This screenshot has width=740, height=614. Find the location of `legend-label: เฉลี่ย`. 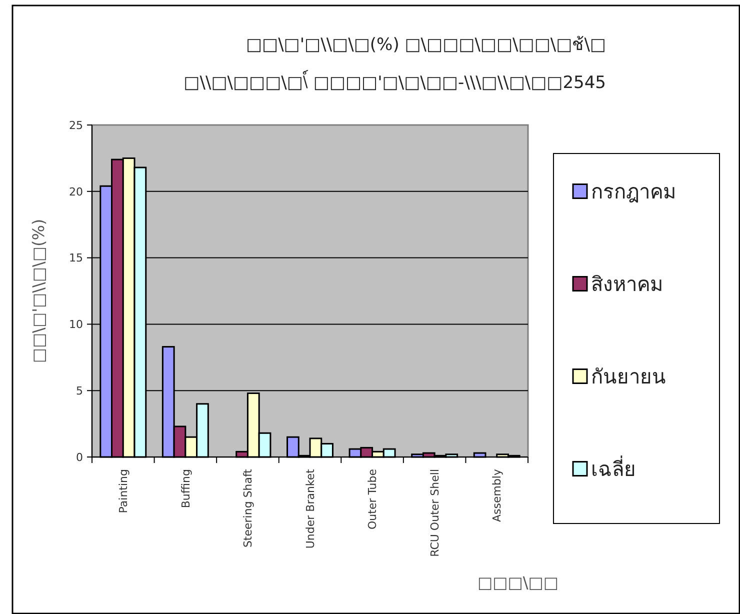

legend-label: เฉลี่ย is located at coordinates (613, 467).